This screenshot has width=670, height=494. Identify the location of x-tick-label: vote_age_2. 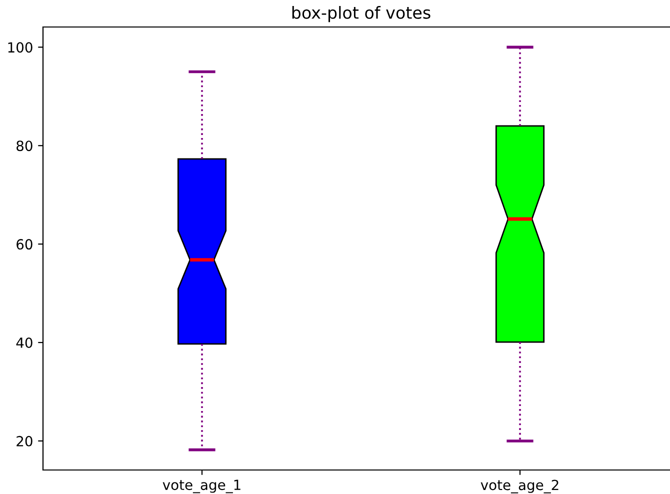
(519, 487).